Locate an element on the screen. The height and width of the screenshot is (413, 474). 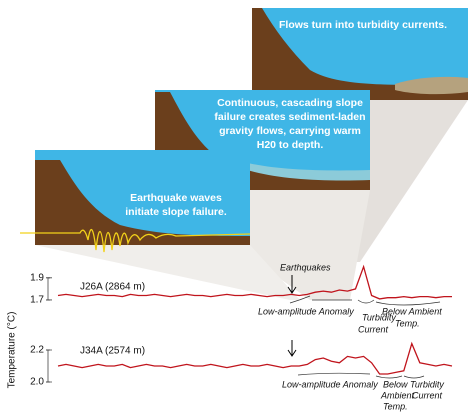
y-tick-label: 2.2 is located at coordinates (37, 350).